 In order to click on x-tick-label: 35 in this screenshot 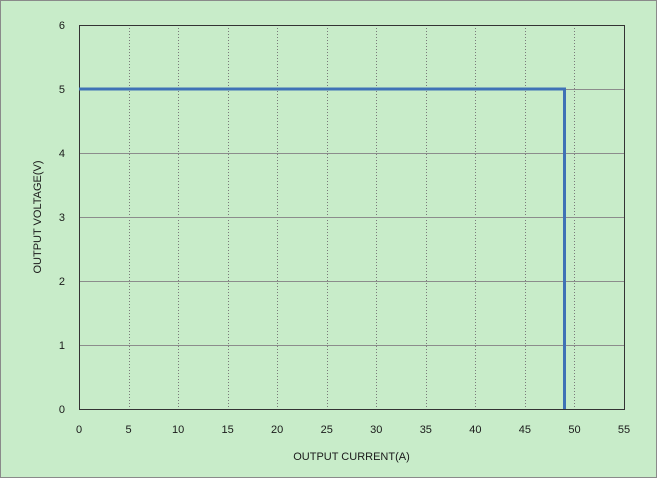, I will do `click(426, 430)`.